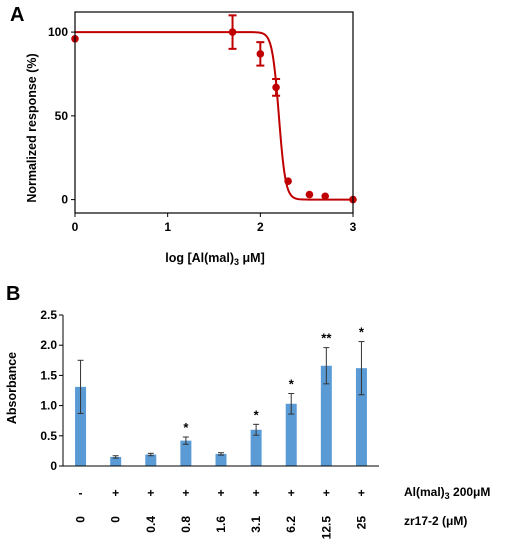 The width and height of the screenshot is (505, 543). I want to click on compound-concentration-label: 6.2, so click(291, 524).